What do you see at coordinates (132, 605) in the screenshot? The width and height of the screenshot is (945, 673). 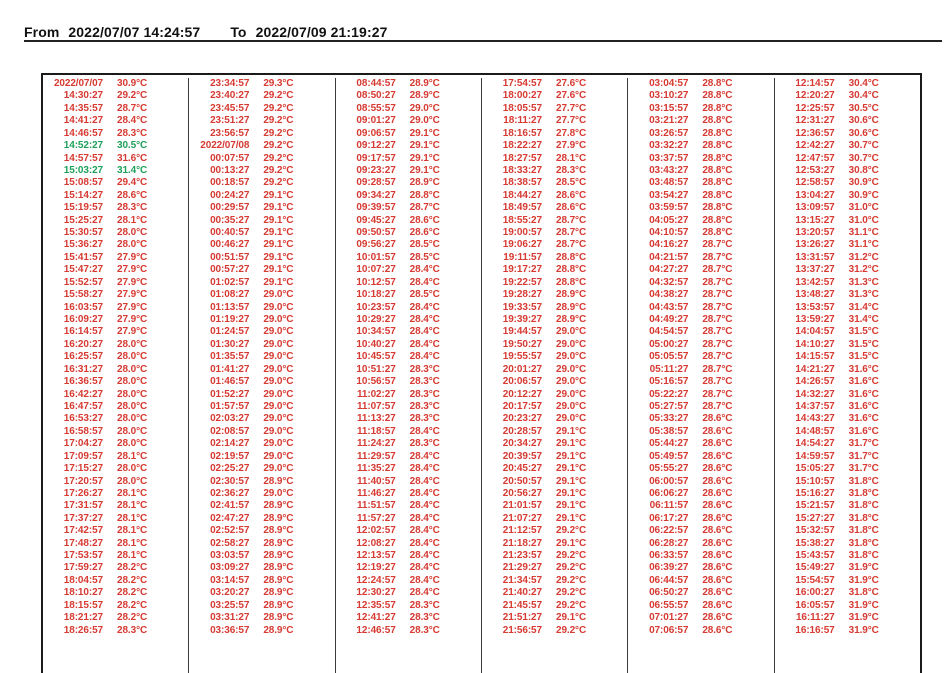 I see `record-temperature: 28.2°C` at bounding box center [132, 605].